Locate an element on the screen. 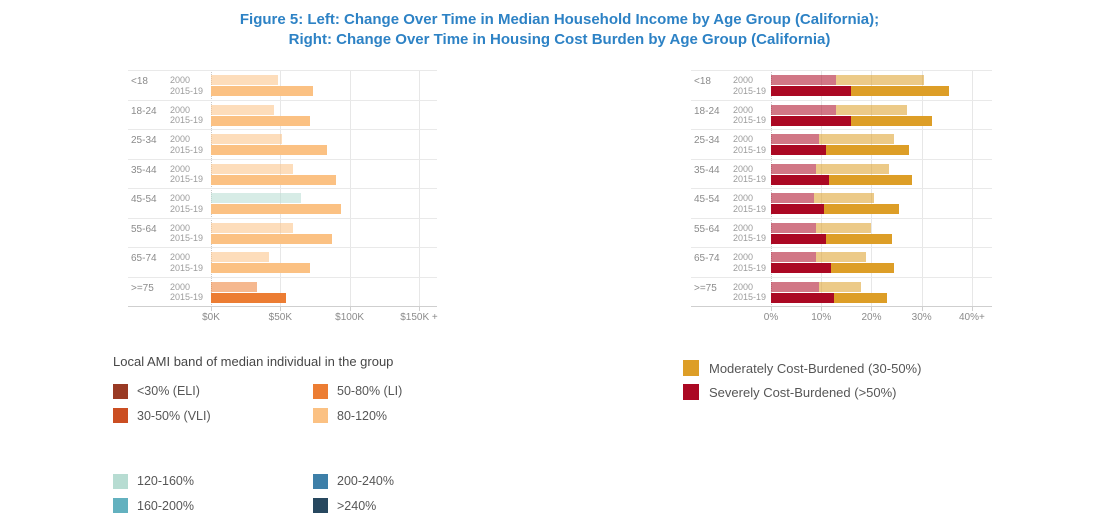 This screenshot has height=531, width=1119. ami-legend-item: 120-160% is located at coordinates (213, 481).